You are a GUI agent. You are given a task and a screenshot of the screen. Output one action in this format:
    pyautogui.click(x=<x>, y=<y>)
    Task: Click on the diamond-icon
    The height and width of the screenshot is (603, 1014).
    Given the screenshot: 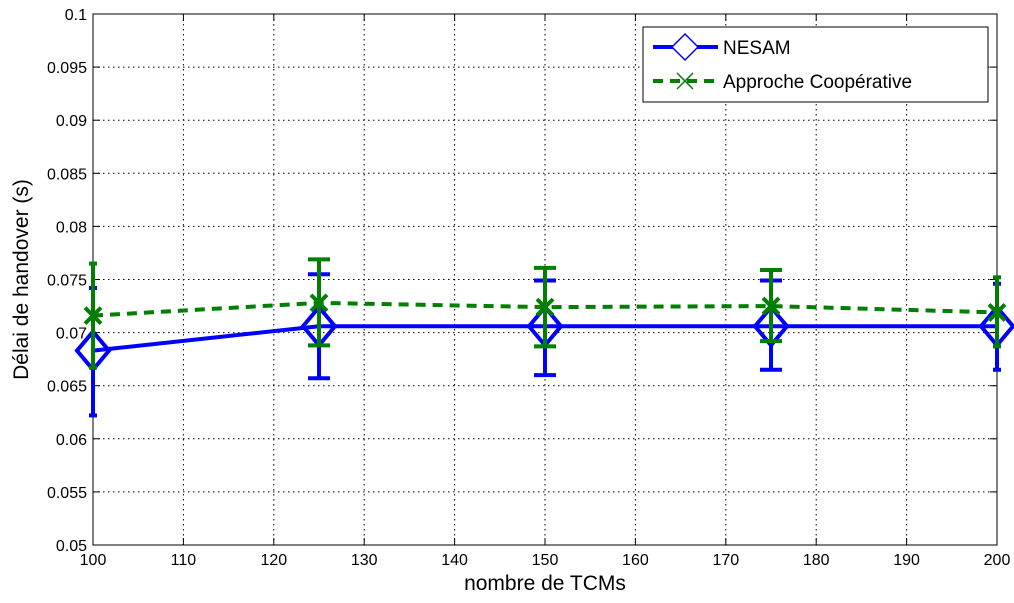 What is the action you would take?
    pyautogui.click(x=685, y=47)
    